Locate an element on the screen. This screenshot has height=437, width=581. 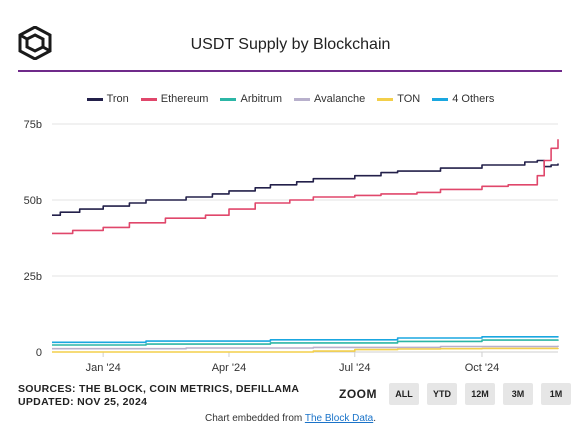
title-divider is located at coordinates (290, 71).